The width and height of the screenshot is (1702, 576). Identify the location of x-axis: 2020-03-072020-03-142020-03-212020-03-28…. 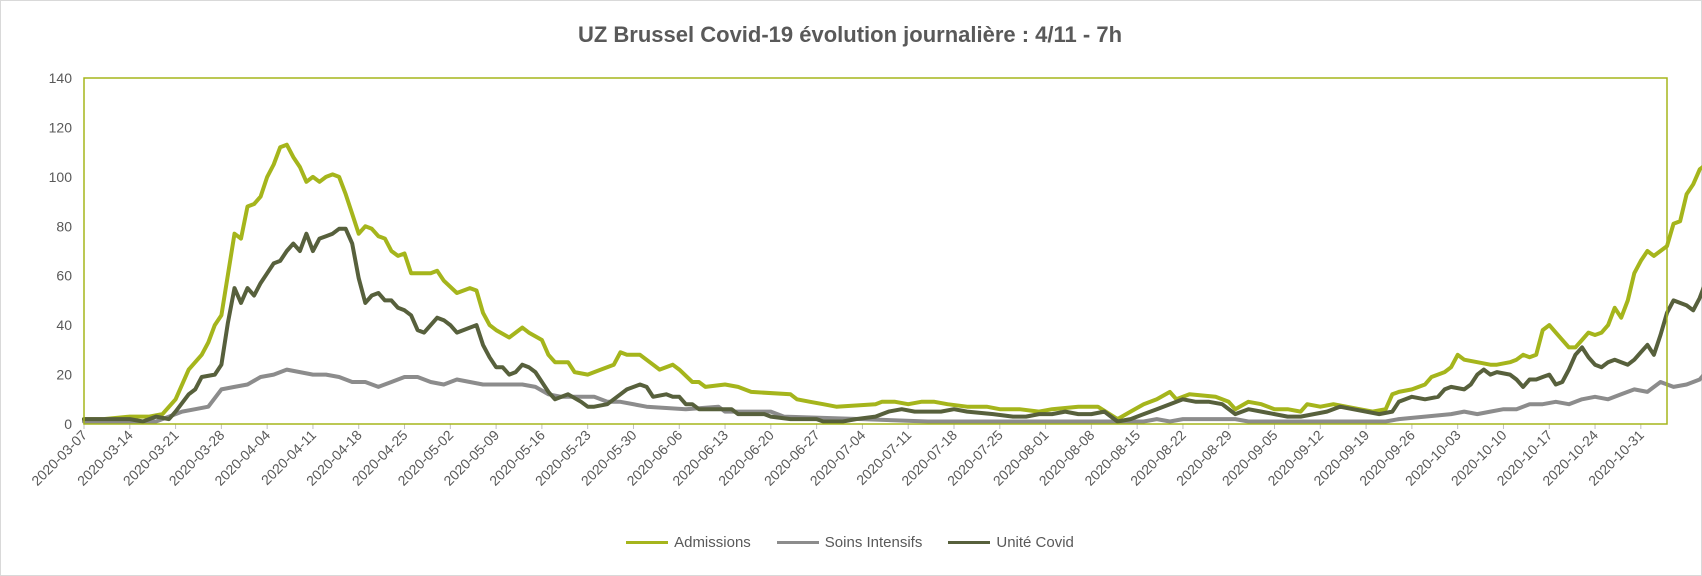
(847, 456).